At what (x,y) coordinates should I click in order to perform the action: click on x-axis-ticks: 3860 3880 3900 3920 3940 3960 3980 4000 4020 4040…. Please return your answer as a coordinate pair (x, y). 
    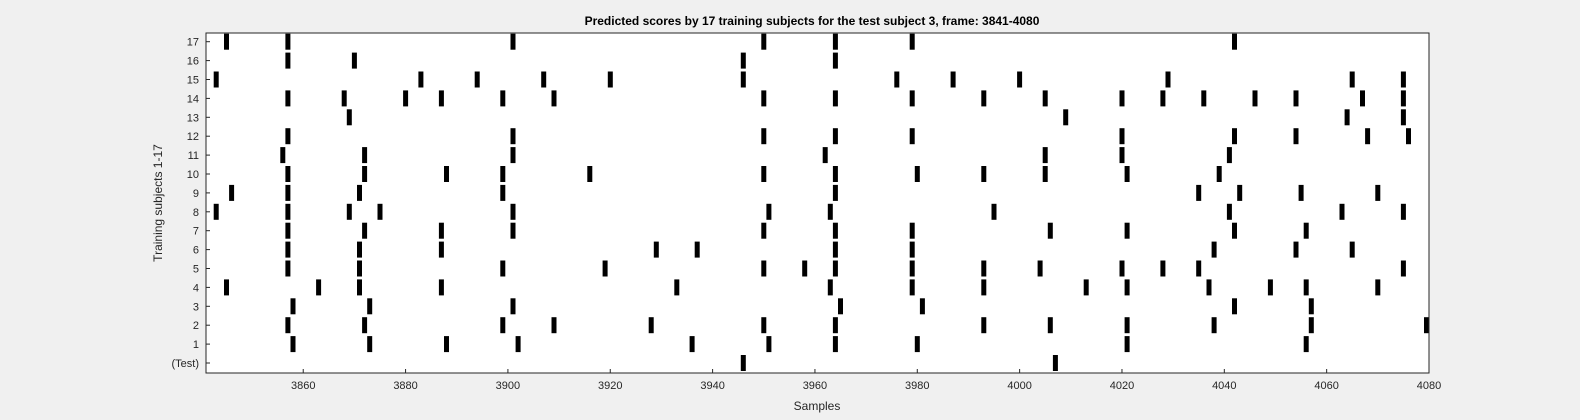
    Looking at the image, I should click on (866, 380).